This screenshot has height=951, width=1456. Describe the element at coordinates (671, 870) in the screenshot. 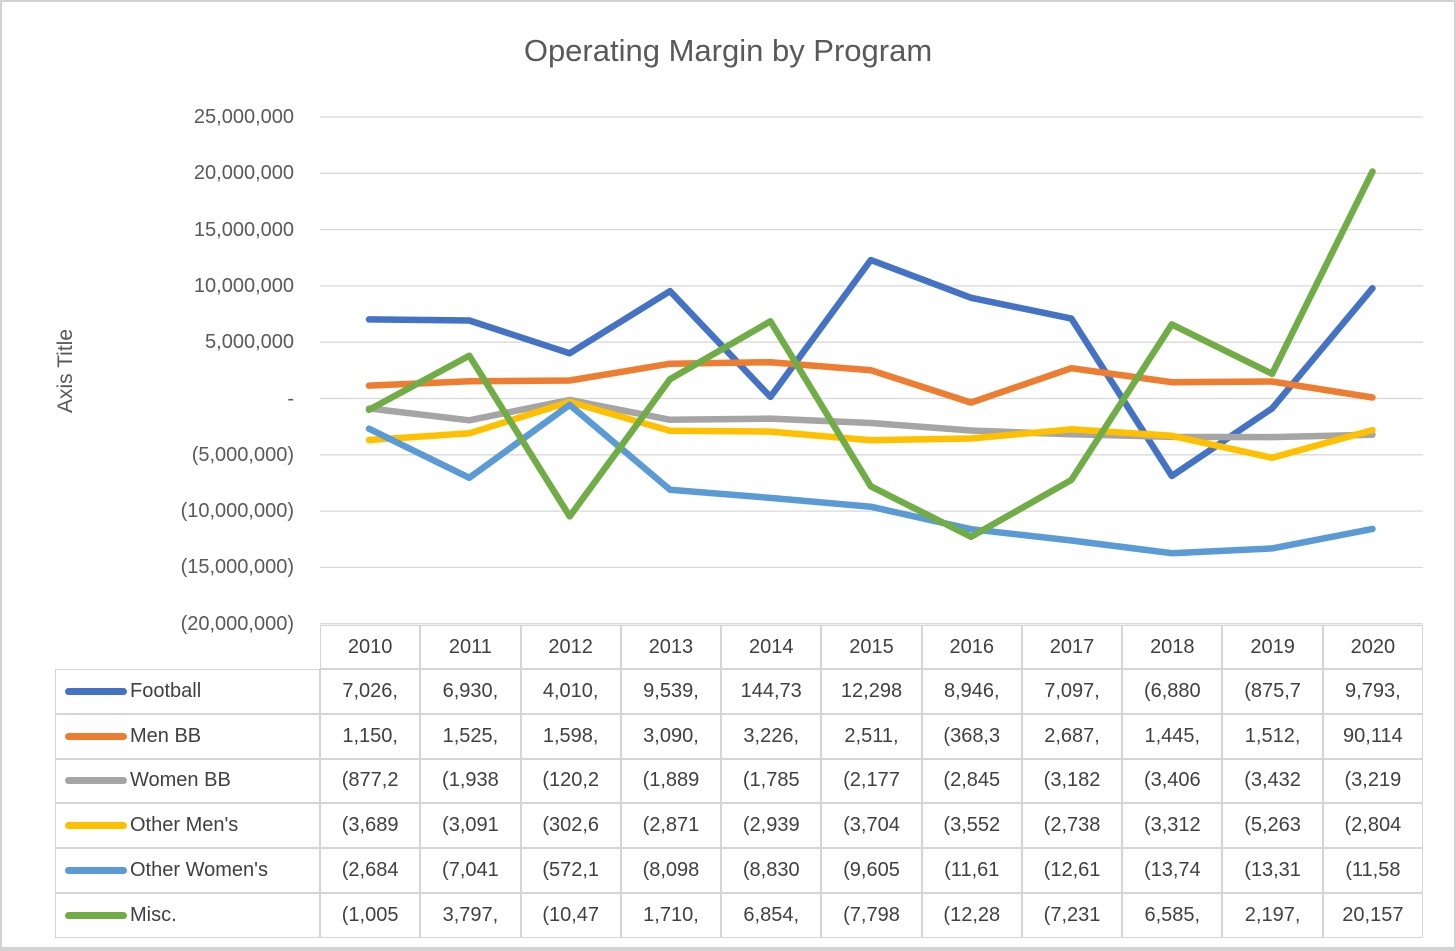

I see `table-value-cell: (8,098` at that location.